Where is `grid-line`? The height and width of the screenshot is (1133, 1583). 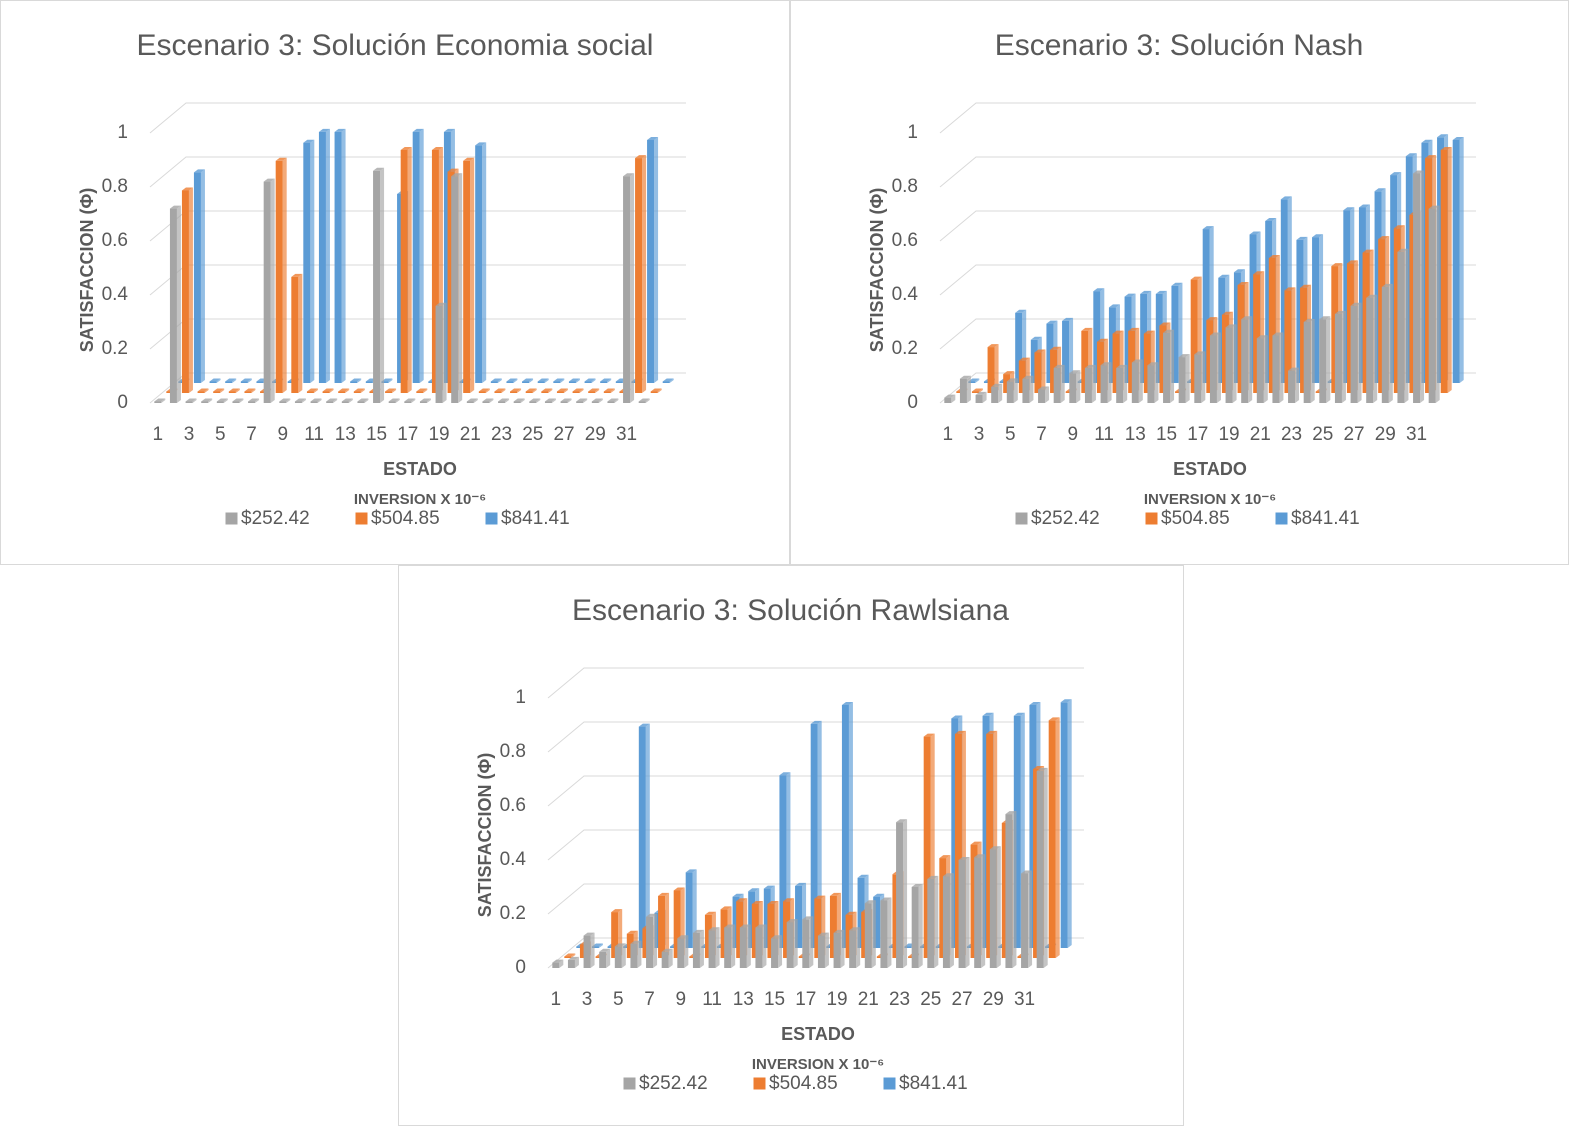
grid-line is located at coordinates (815, 845).